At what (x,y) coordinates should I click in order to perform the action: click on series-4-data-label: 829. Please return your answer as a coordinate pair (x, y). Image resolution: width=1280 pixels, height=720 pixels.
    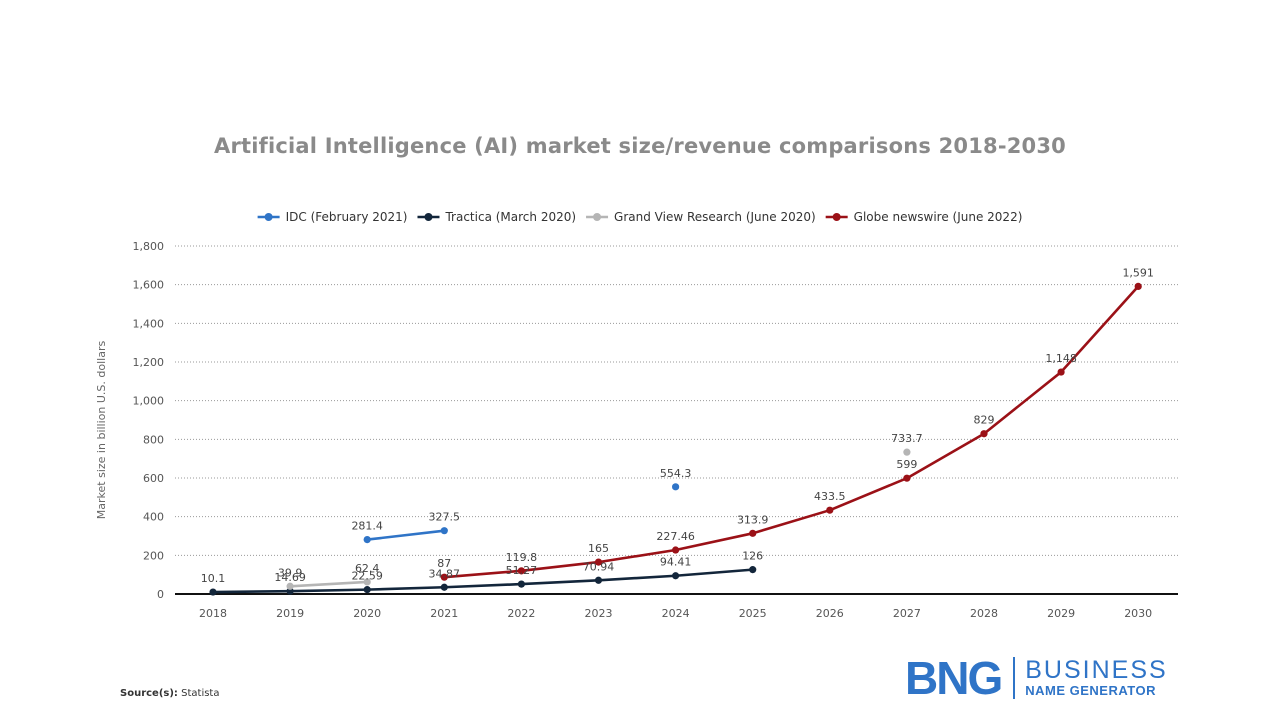
    Looking at the image, I should click on (984, 420).